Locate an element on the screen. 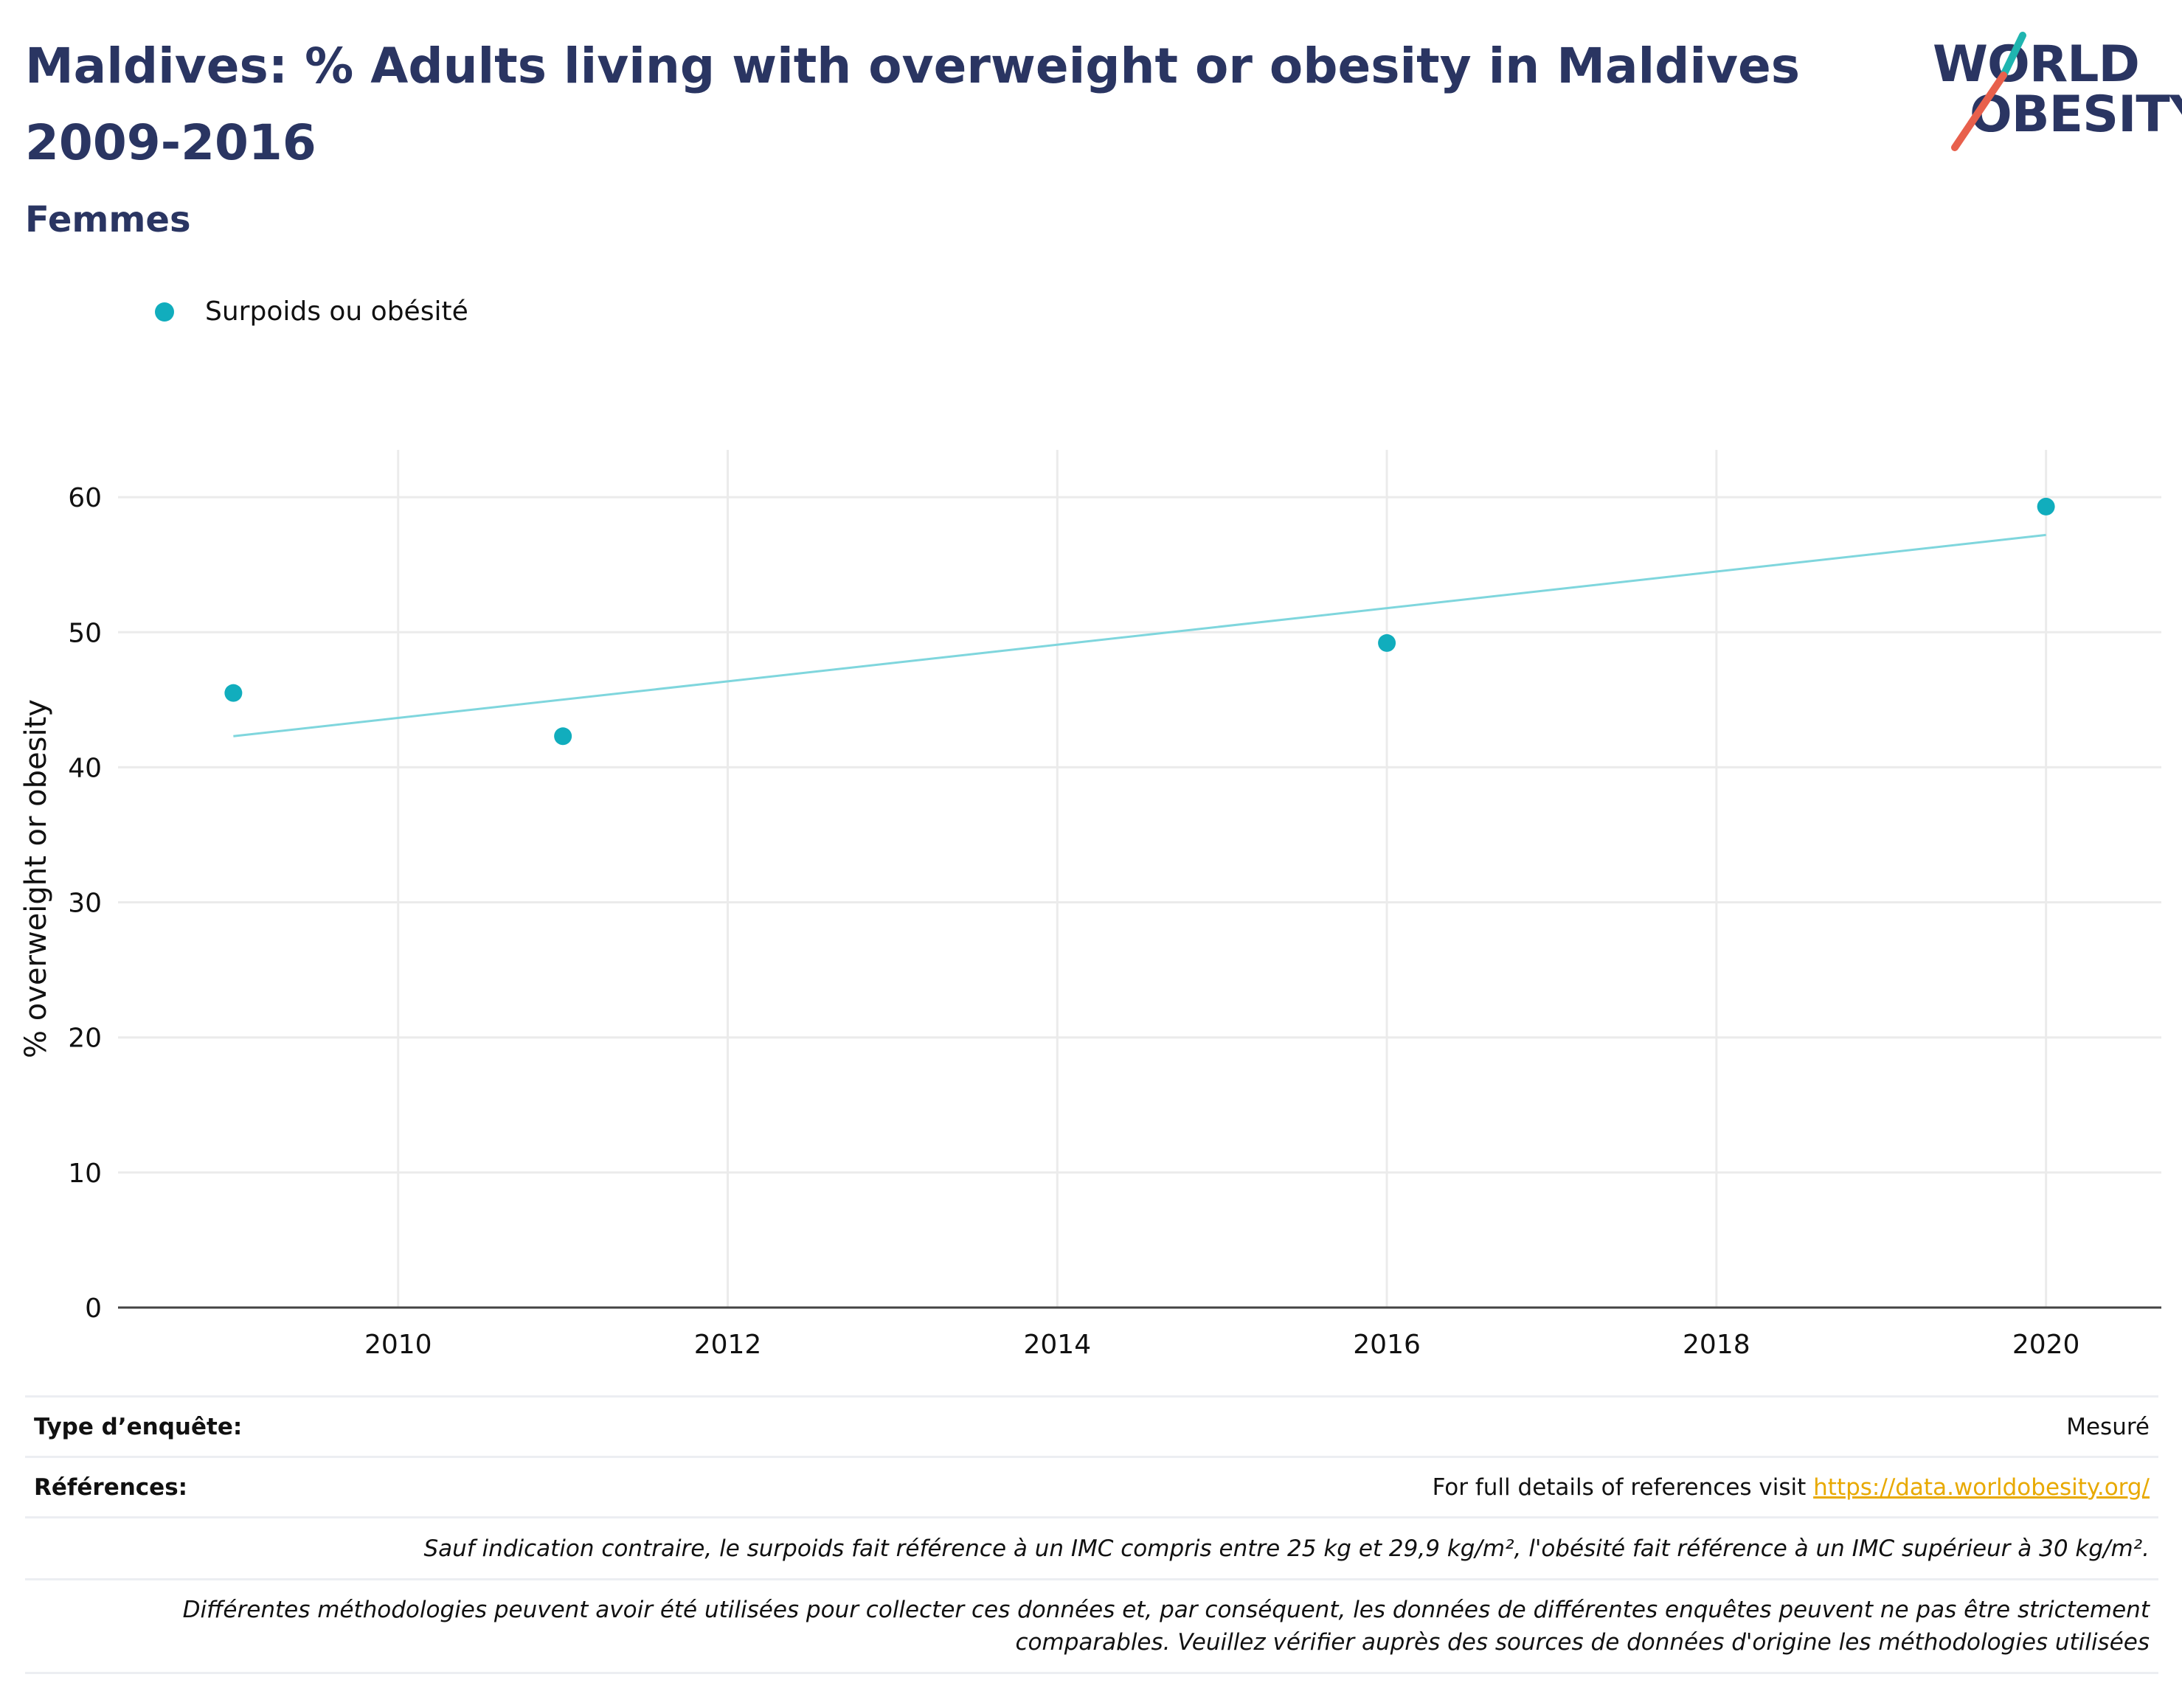 Image resolution: width=2182 pixels, height=1708 pixels. legend: Surpoids ou obésité is located at coordinates (311, 311).